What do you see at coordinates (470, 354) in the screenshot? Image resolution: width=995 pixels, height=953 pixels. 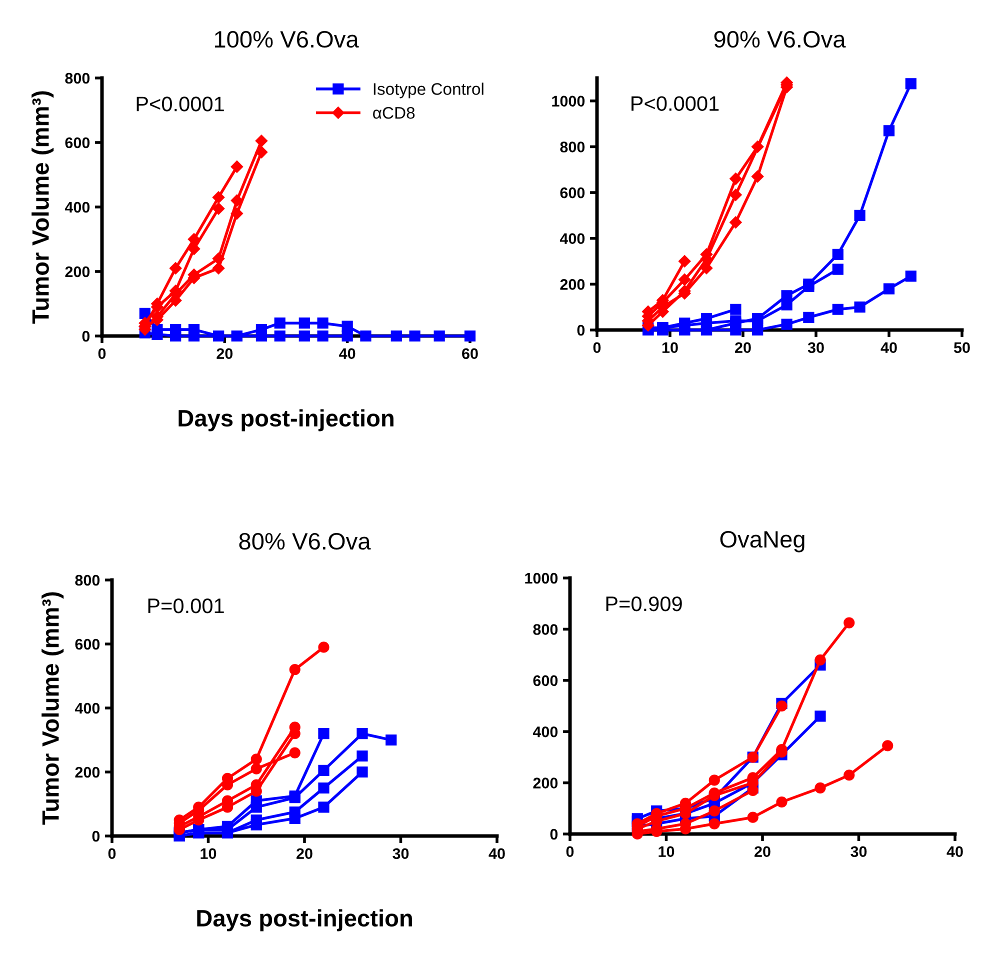 I see `x-tick-label: 60` at bounding box center [470, 354].